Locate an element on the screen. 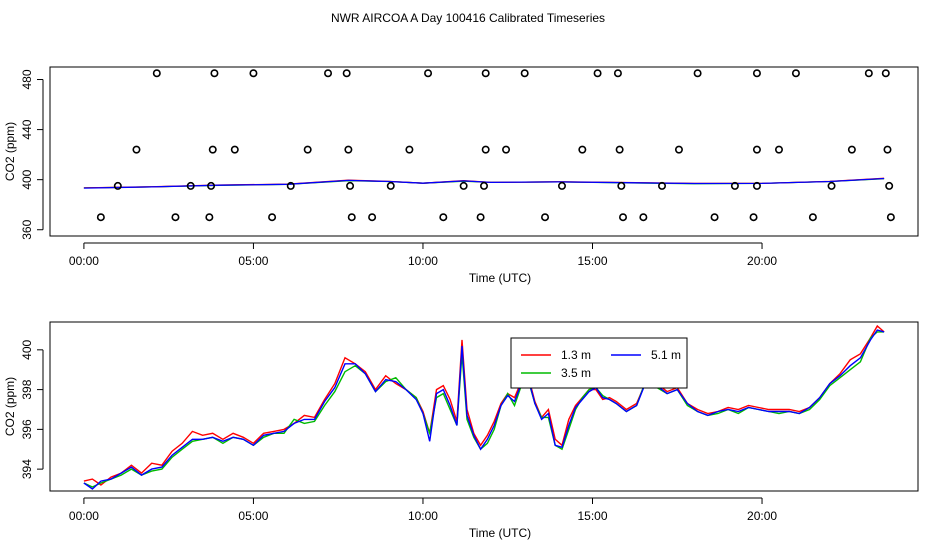 The width and height of the screenshot is (936, 540). y-tick-label: 398 is located at coordinates (27, 389).